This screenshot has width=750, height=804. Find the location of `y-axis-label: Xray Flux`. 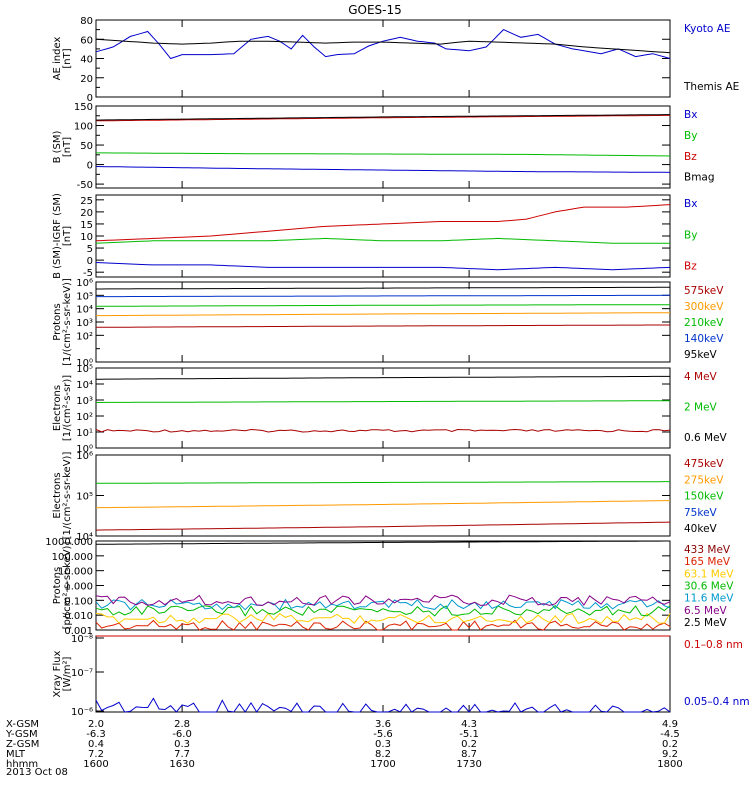

y-axis-label: Xray Flux is located at coordinates (57, 673).